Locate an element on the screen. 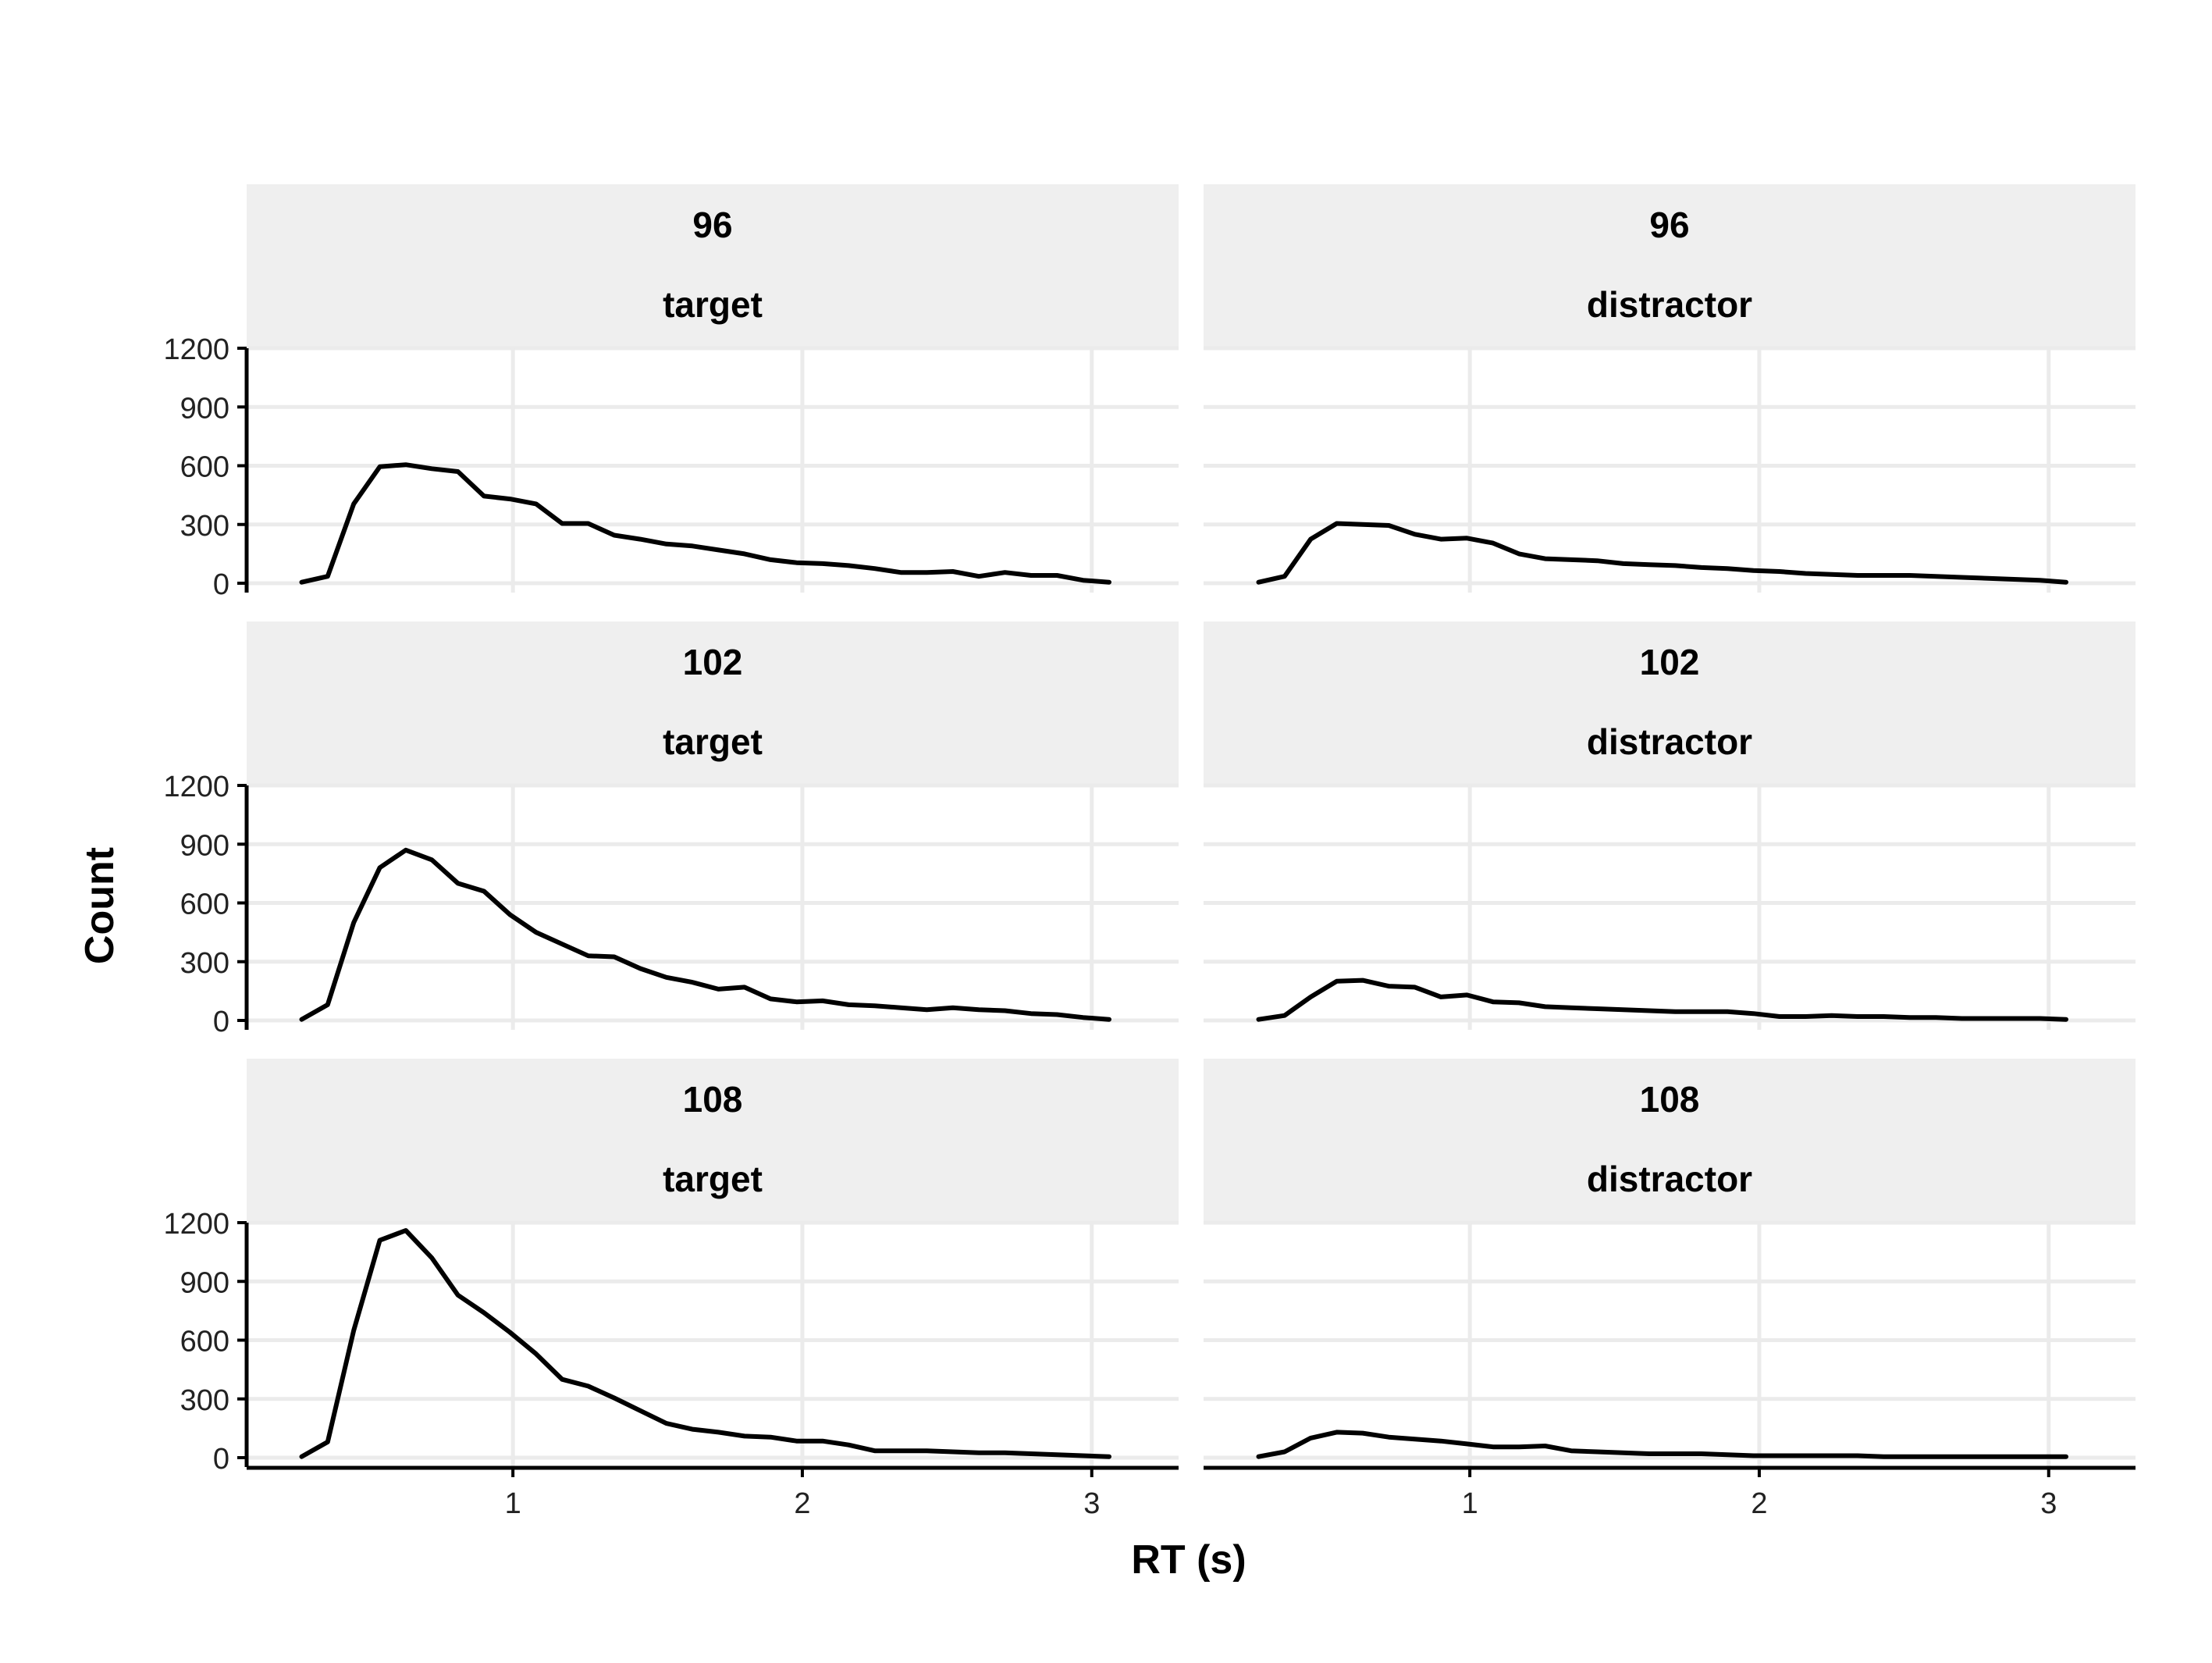  facet-panel-4: 102 distractor is located at coordinates (1670, 826).